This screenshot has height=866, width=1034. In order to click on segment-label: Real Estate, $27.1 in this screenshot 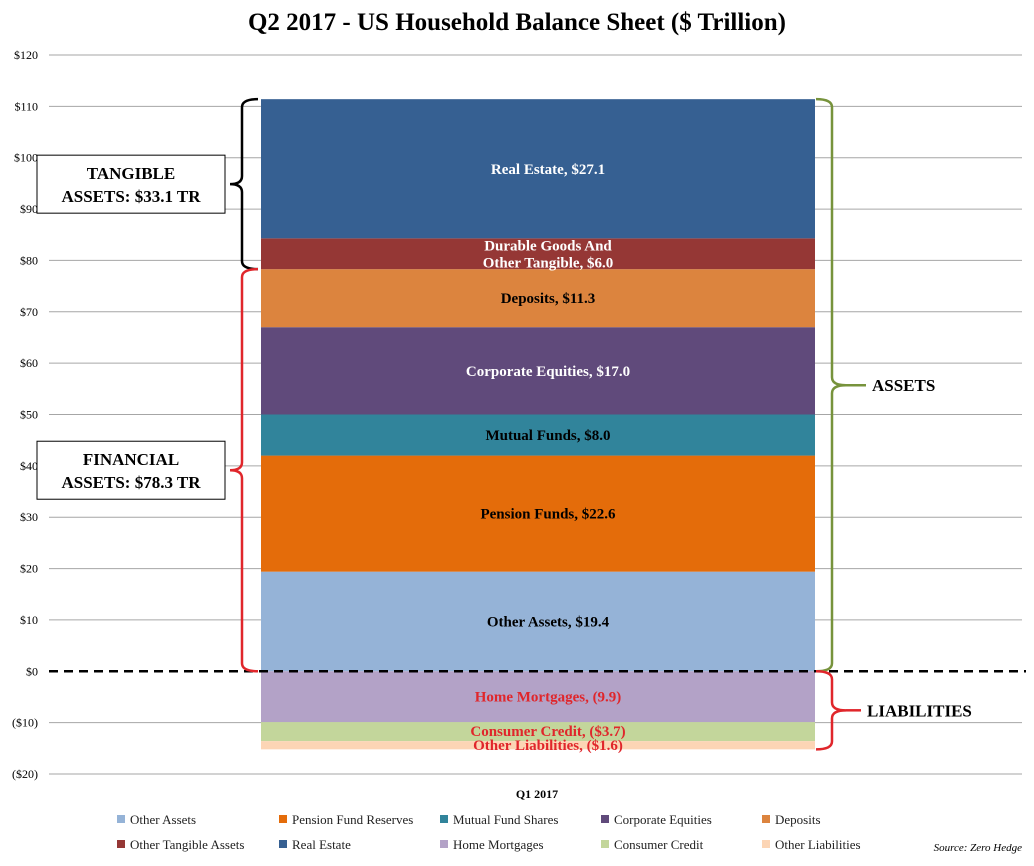, I will do `click(548, 170)`.